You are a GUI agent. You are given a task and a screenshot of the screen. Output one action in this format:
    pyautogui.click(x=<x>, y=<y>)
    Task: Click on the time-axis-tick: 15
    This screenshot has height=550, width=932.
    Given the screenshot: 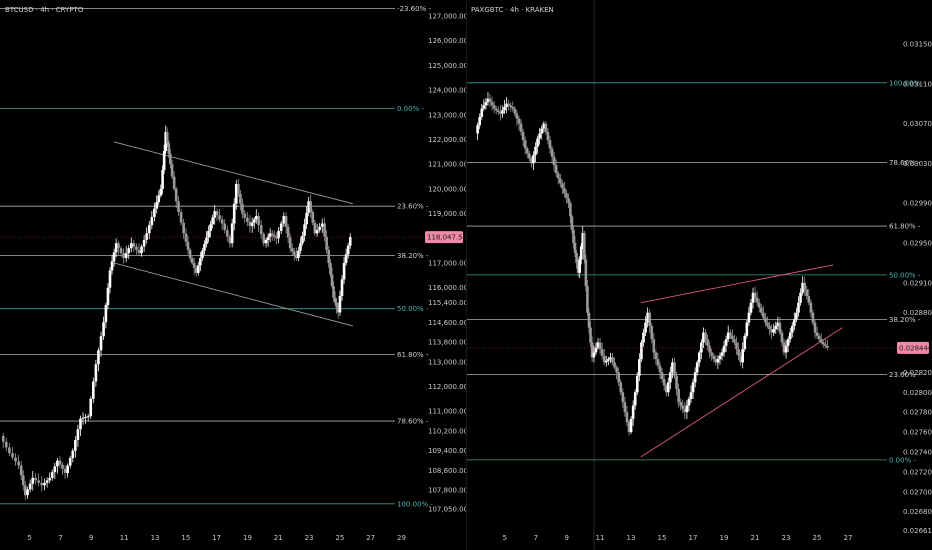 What is the action you would take?
    pyautogui.click(x=662, y=538)
    